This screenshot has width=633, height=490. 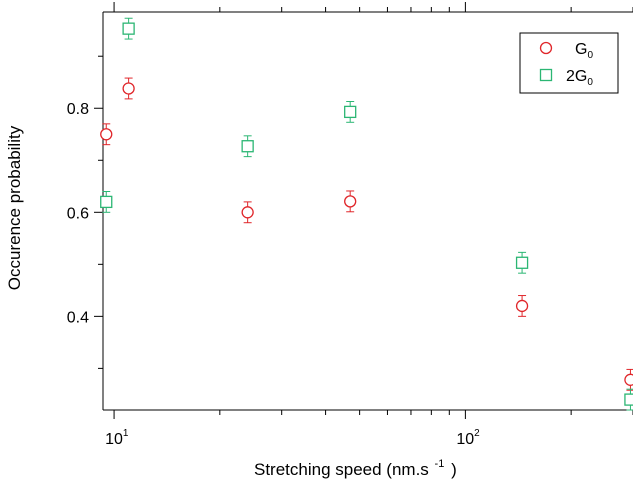 What do you see at coordinates (78, 213) in the screenshot?
I see `y-tick-label: 0.6` at bounding box center [78, 213].